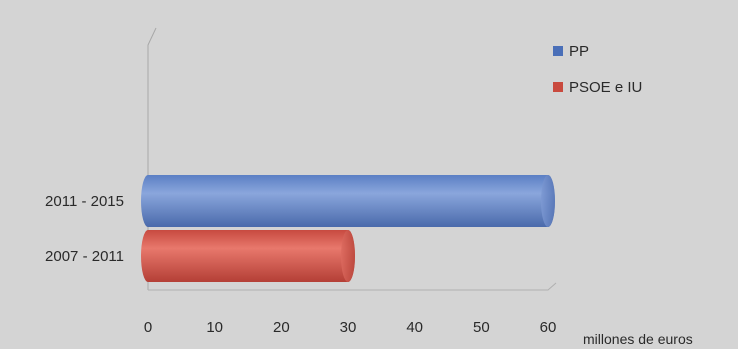 The height and width of the screenshot is (349, 738). What do you see at coordinates (638, 339) in the screenshot?
I see `x-axis-label: millones de euros` at bounding box center [638, 339].